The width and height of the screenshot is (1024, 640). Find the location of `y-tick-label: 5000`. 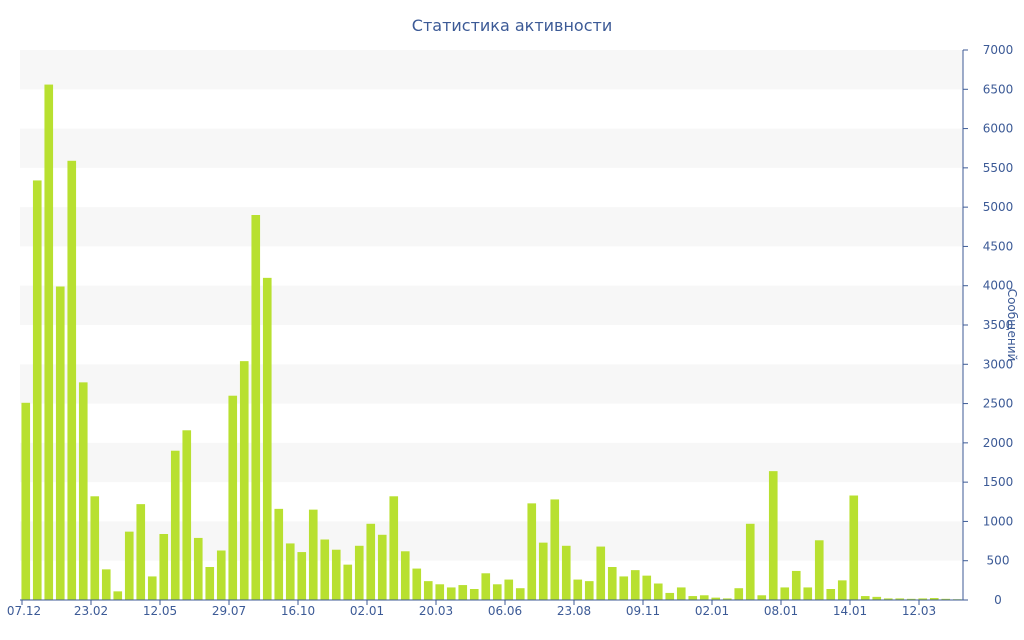

y-tick-label: 5000 is located at coordinates (998, 207).